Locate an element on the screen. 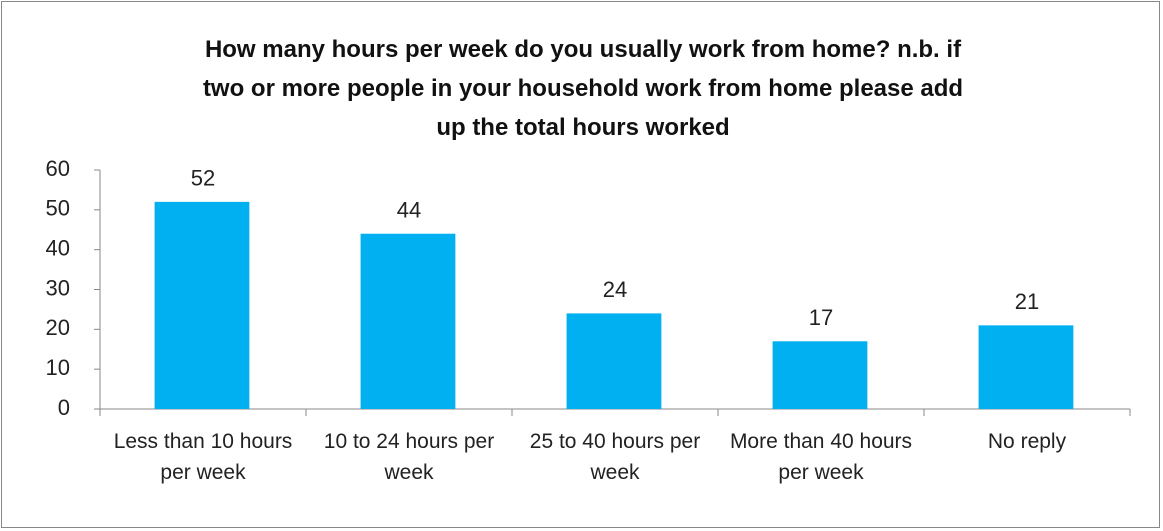 This screenshot has width=1163, height=531. y-tick-label: 20 is located at coordinates (58, 327).